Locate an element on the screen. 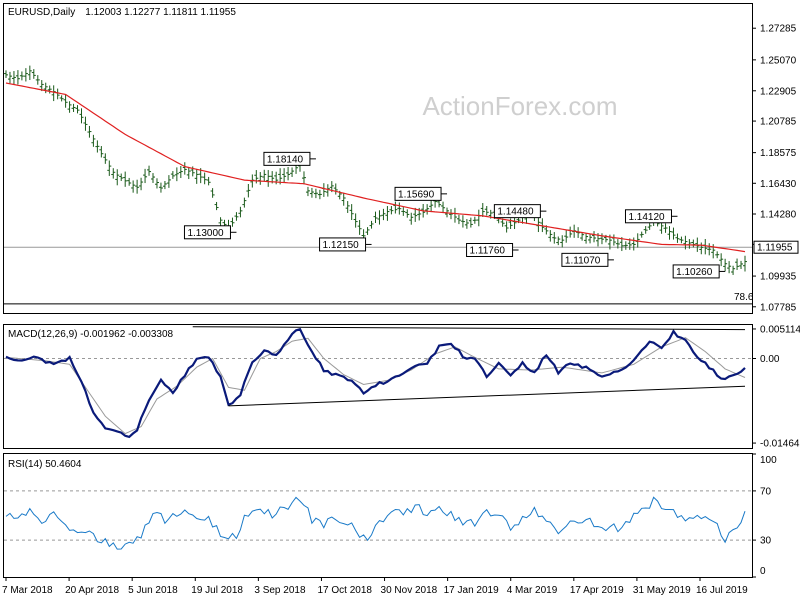 The height and width of the screenshot is (605, 800). price-ytick-label: 1.14280 is located at coordinates (778, 215).